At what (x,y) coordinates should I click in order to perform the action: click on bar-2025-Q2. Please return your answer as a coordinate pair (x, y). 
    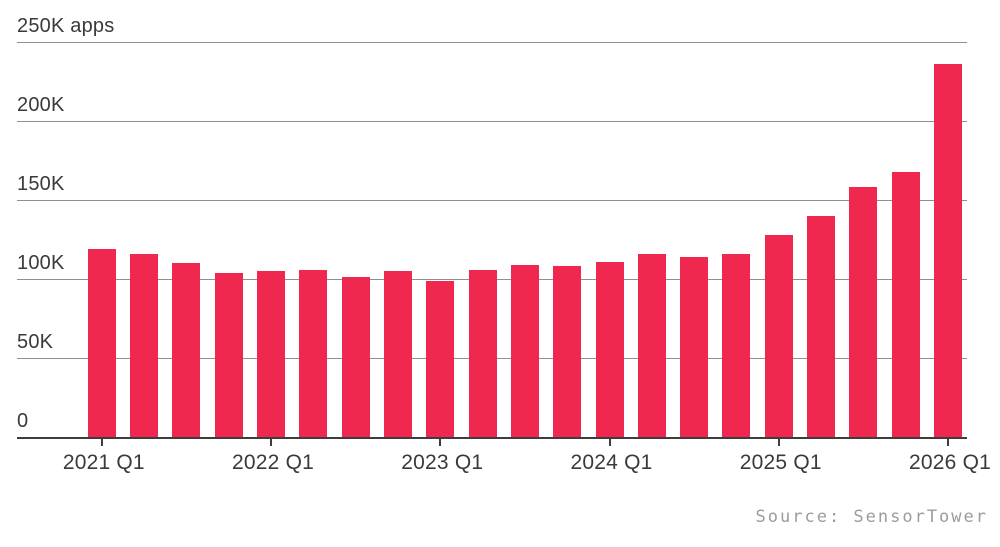
    Looking at the image, I should click on (821, 326).